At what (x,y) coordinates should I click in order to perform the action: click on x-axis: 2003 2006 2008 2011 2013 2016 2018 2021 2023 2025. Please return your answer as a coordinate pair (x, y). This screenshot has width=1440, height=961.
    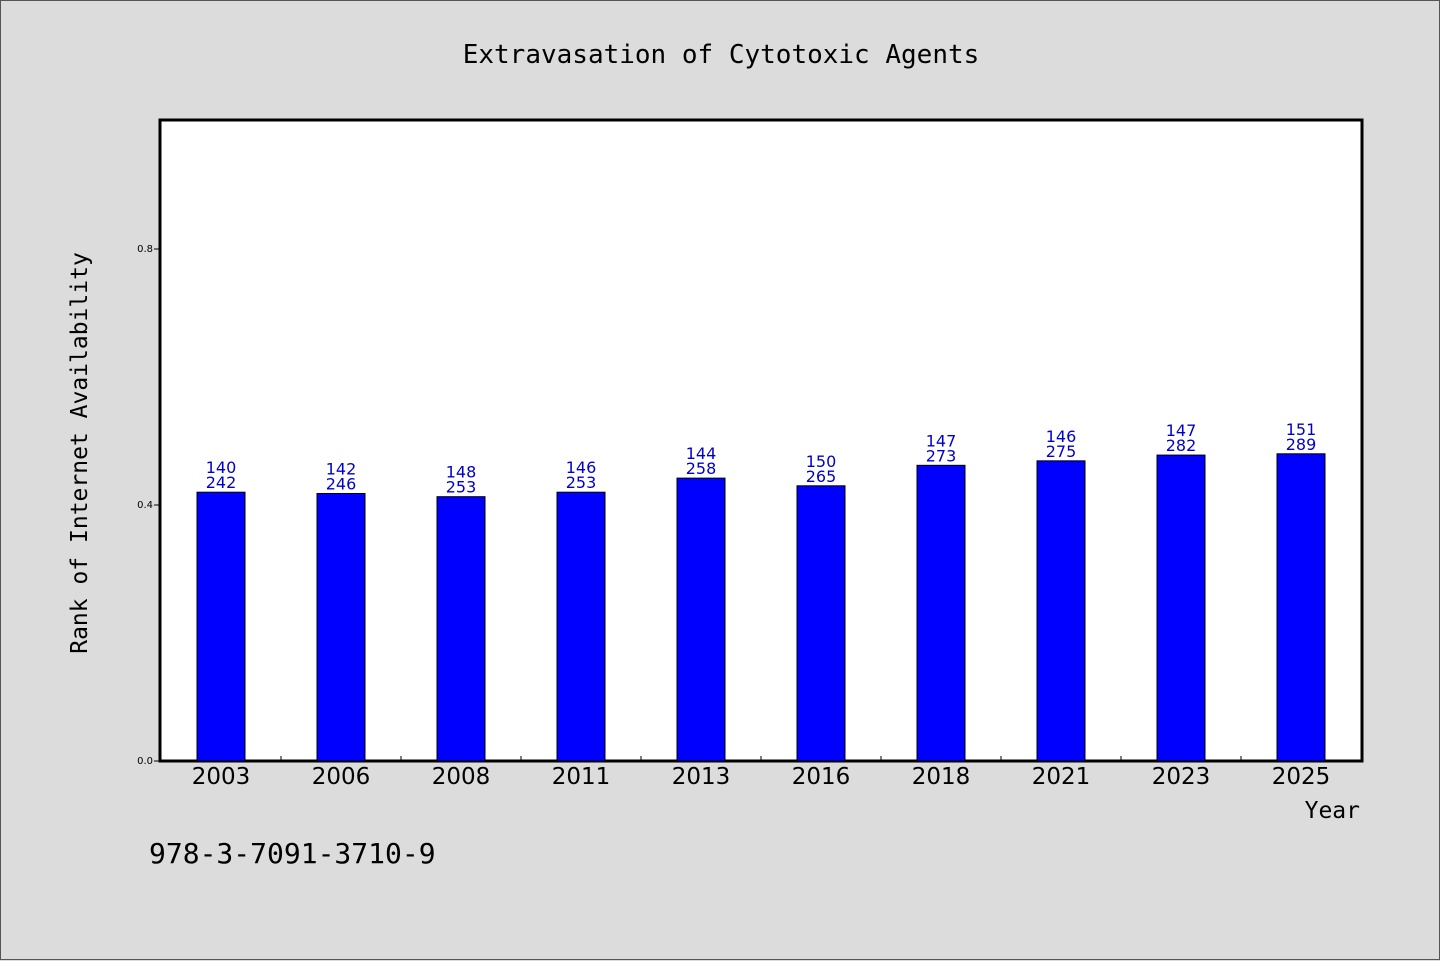
    Looking at the image, I should click on (761, 773).